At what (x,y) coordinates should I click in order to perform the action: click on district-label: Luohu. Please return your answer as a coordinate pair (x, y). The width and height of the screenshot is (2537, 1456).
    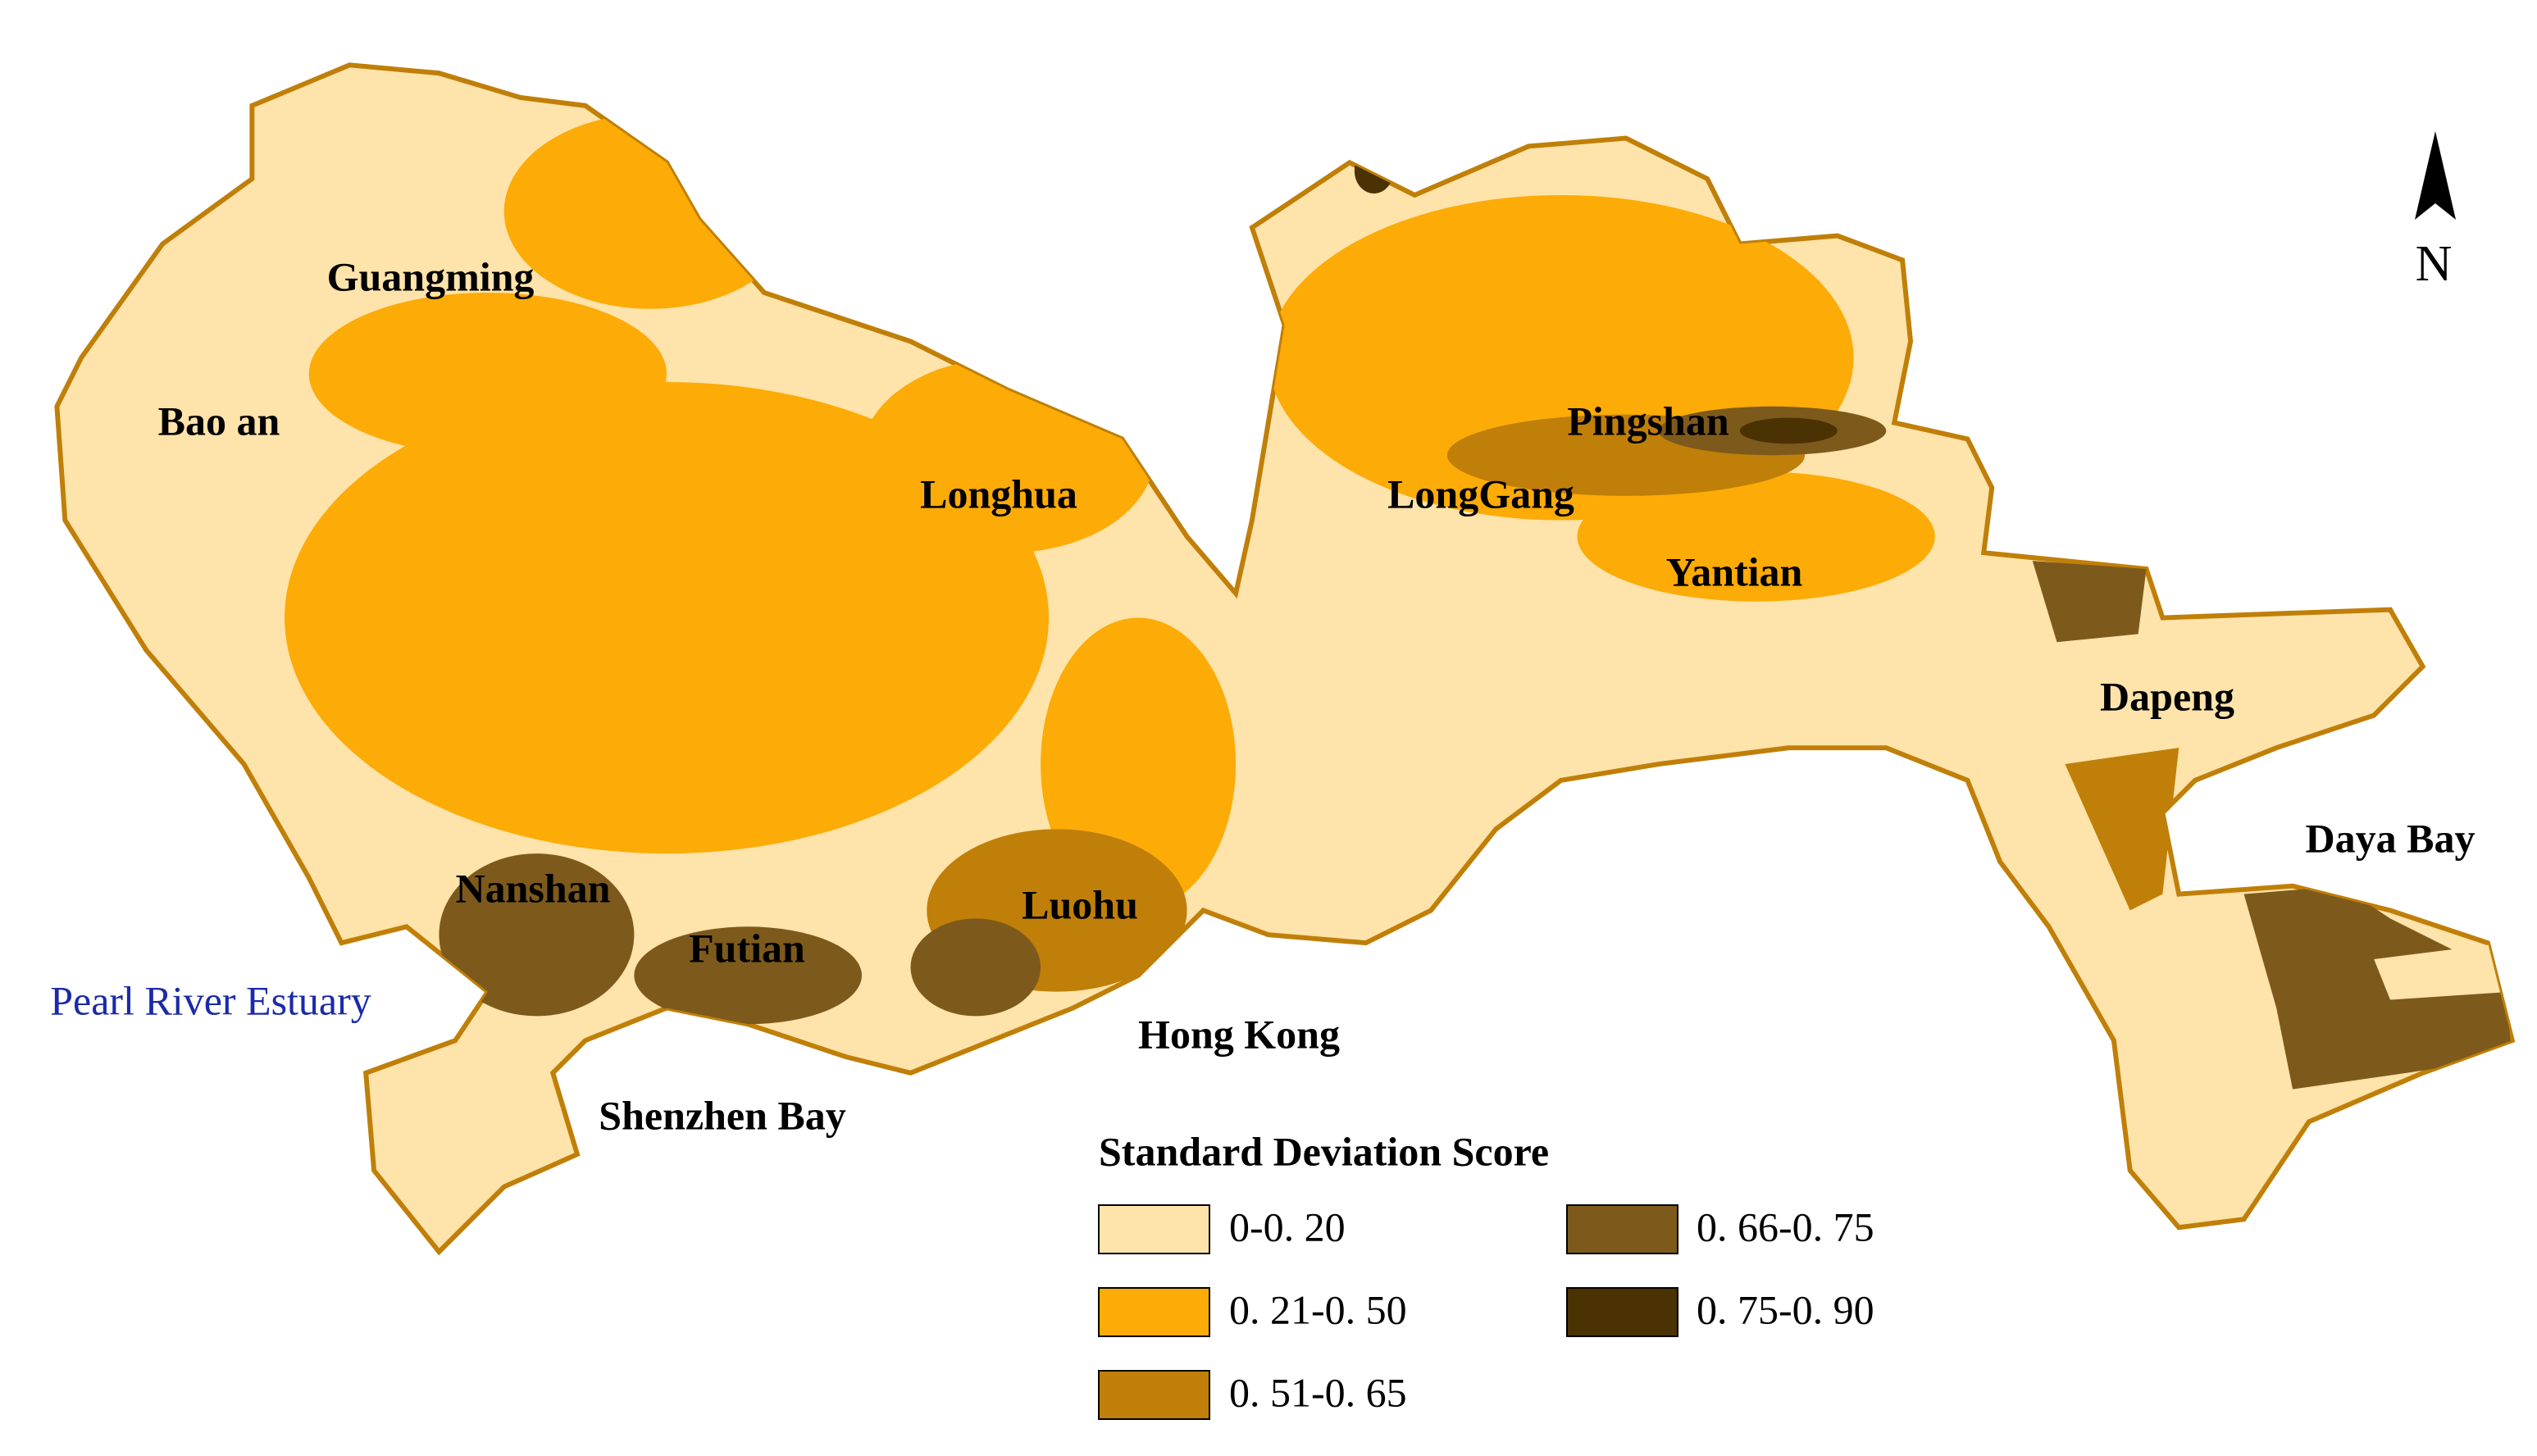
    Looking at the image, I should click on (1080, 904).